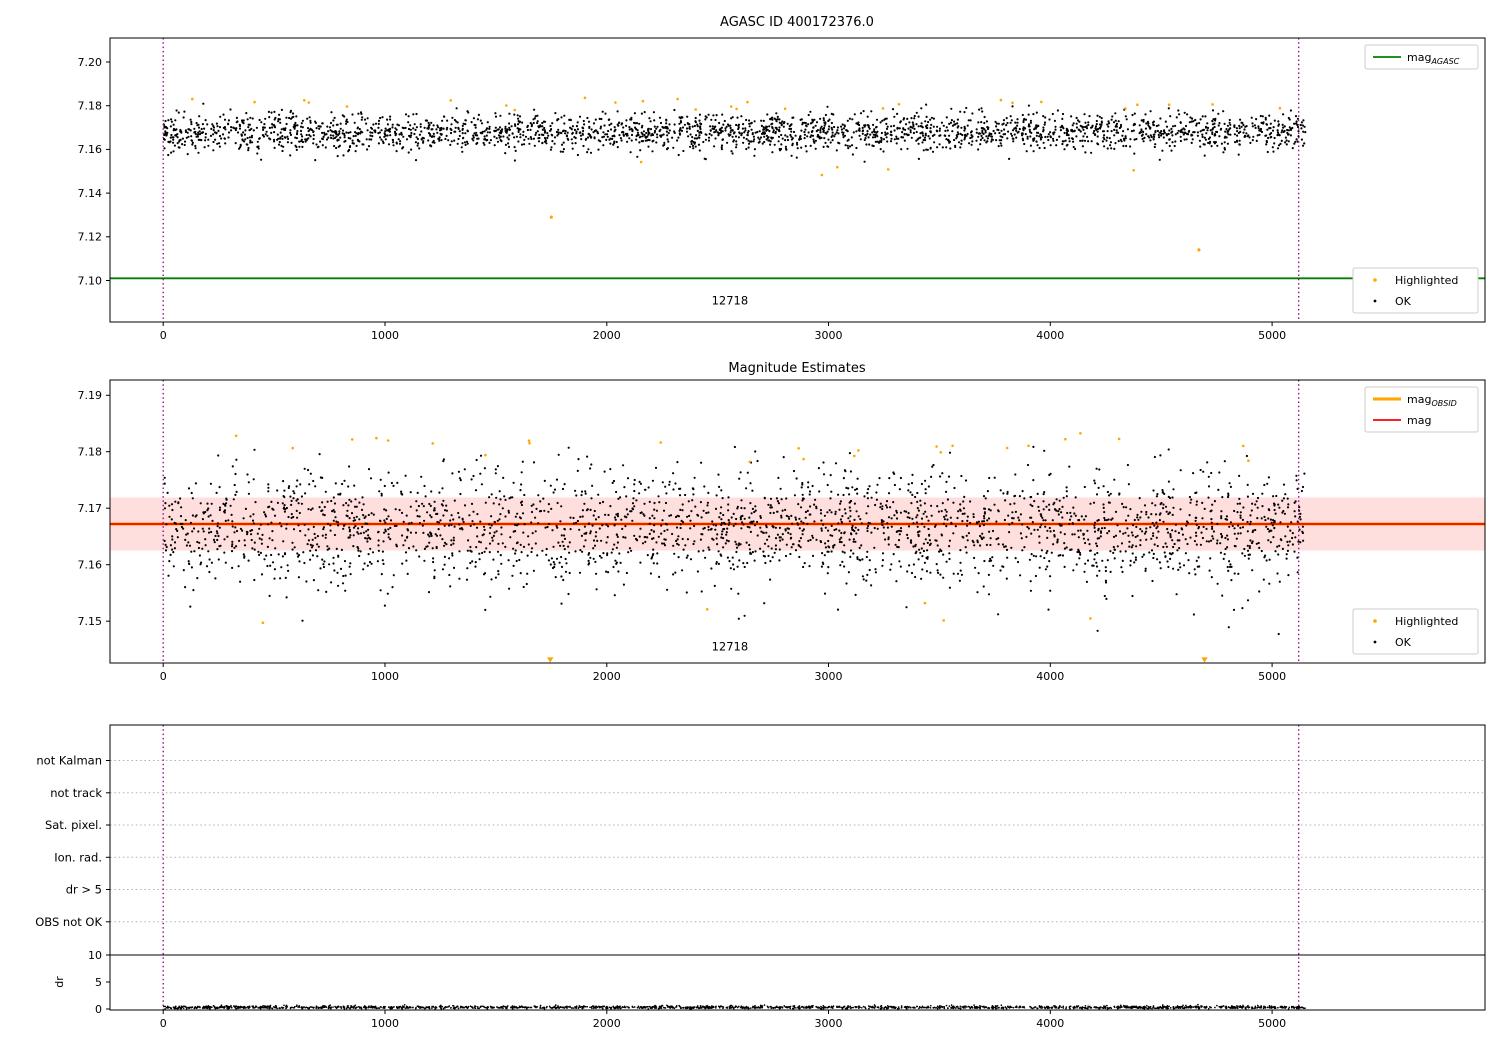  What do you see at coordinates (90, 621) in the screenshot?
I see `y-tick-label: 7.15` at bounding box center [90, 621].